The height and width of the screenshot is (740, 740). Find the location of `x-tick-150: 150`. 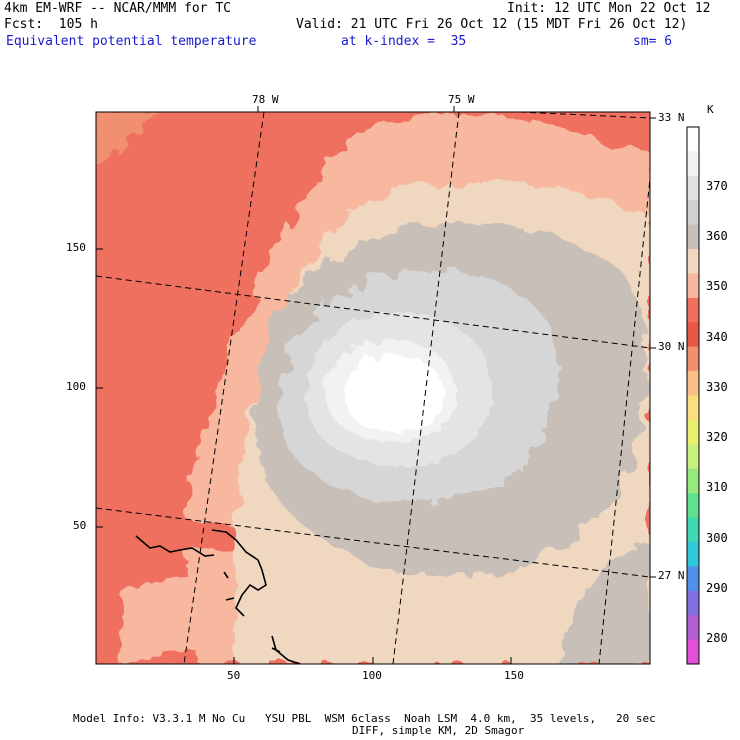

x-tick-150: 150 is located at coordinates (514, 675).